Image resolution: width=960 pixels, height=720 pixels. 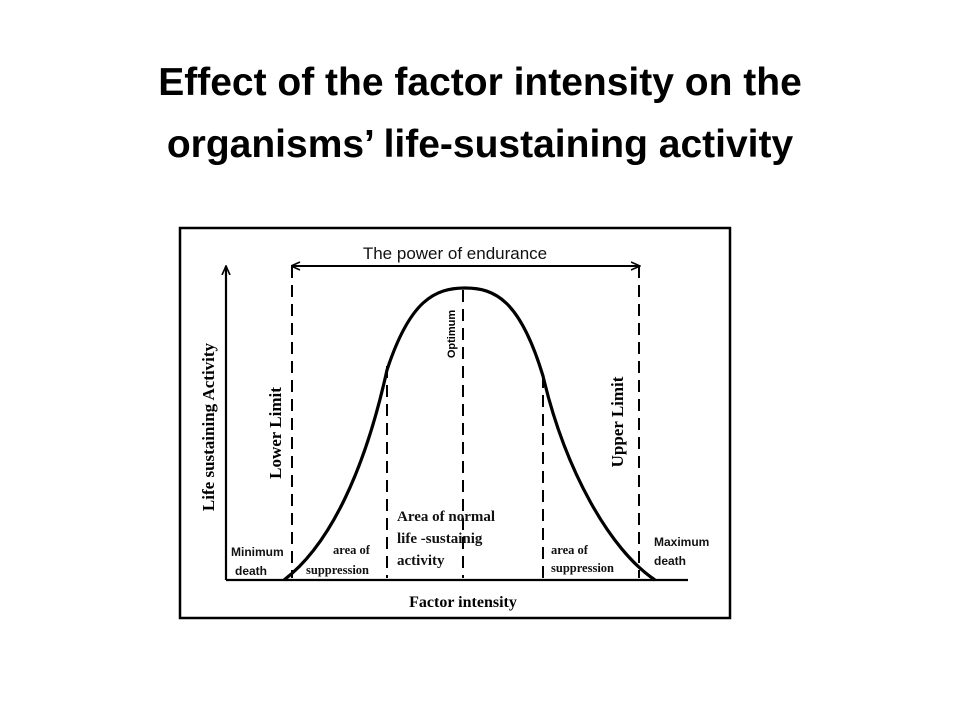 What do you see at coordinates (480, 82) in the screenshot?
I see `title-line-1: Effect of the factor intensity on the` at bounding box center [480, 82].